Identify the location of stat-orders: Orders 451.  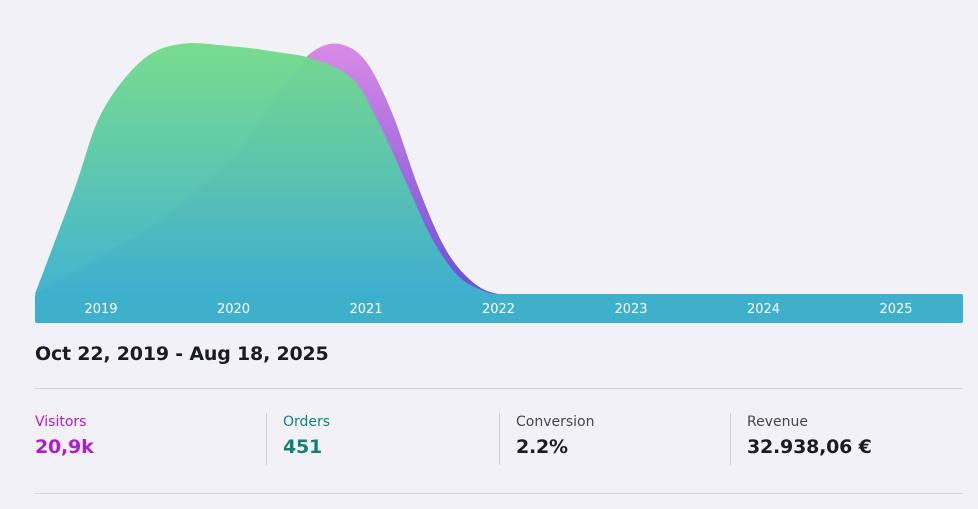
(306, 439).